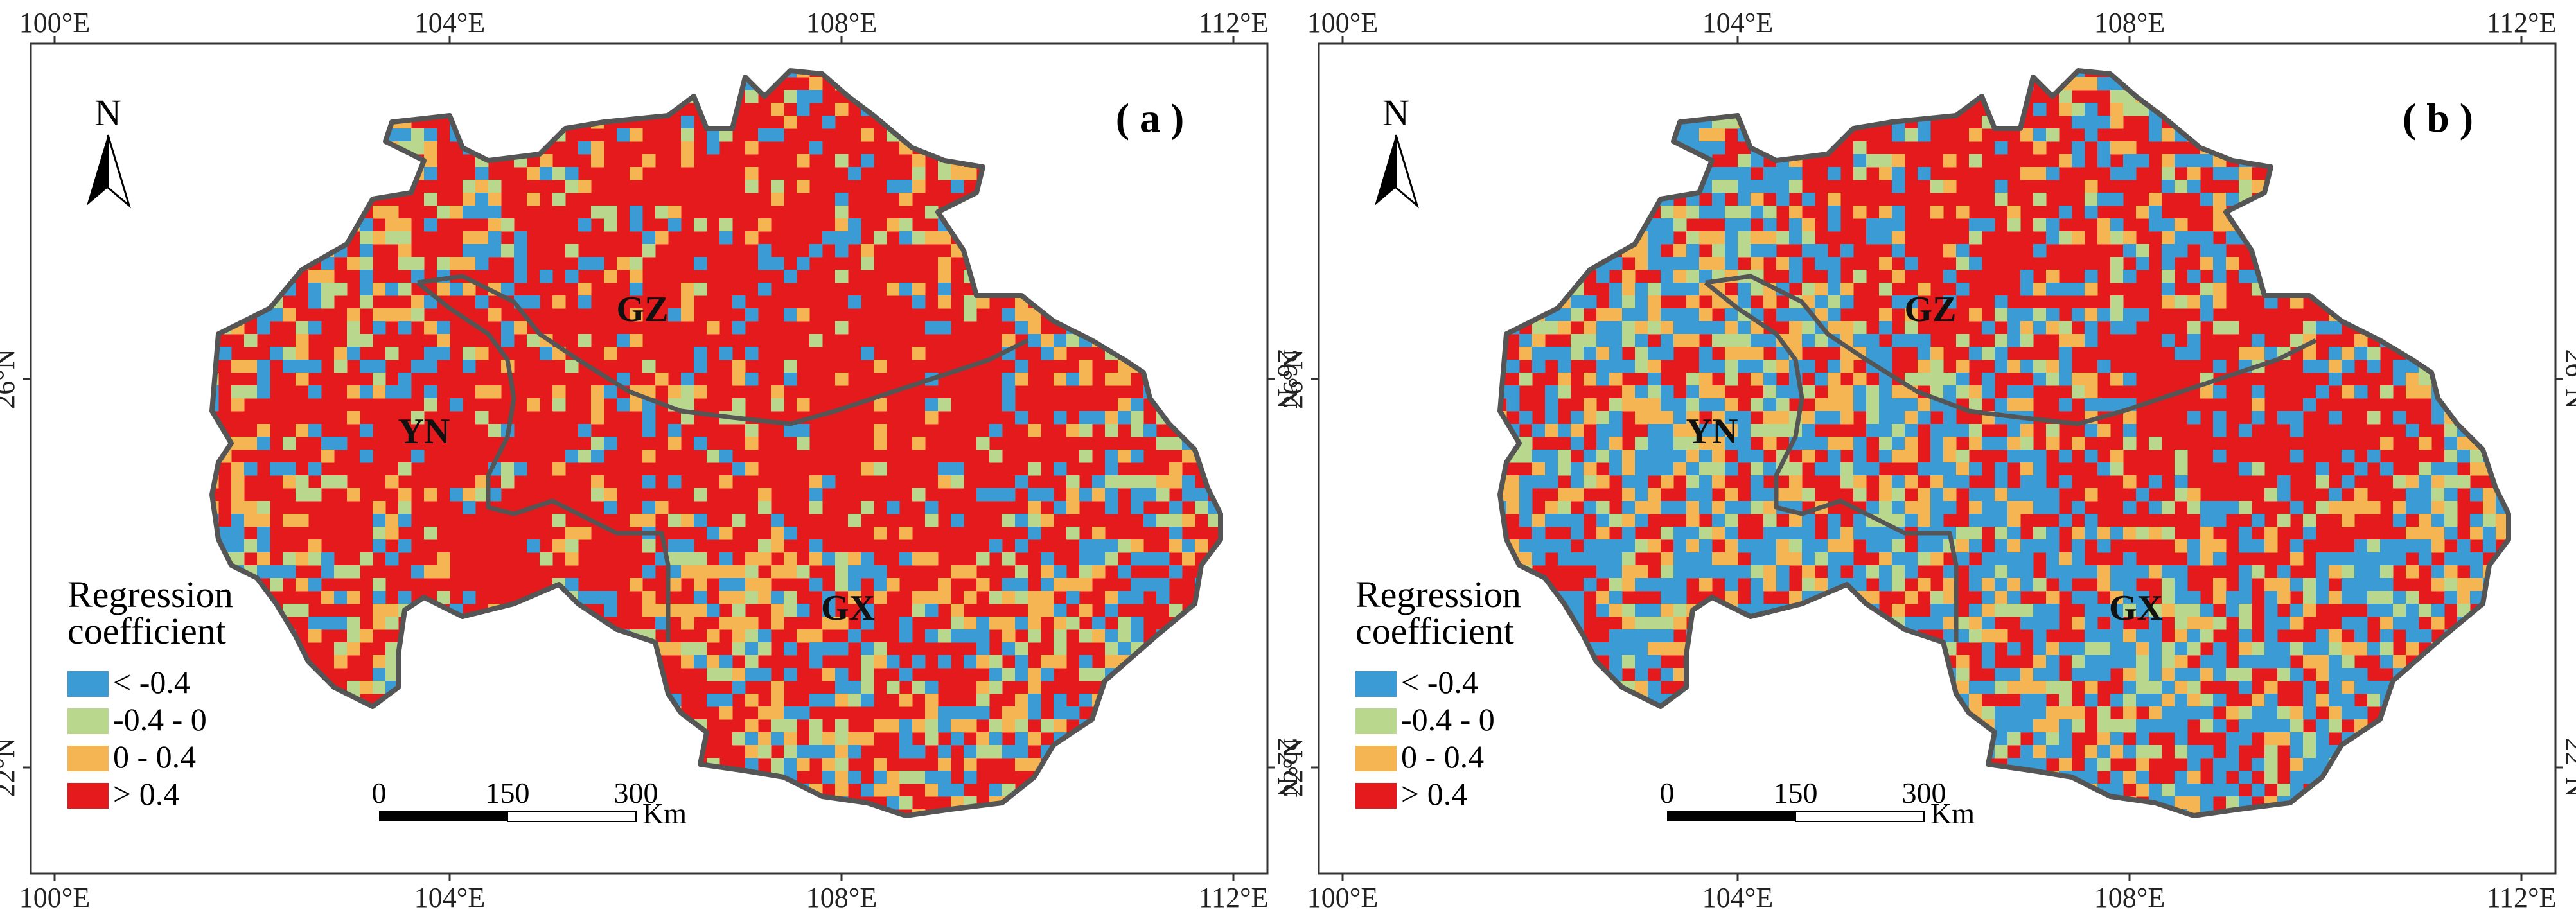  Describe the element at coordinates (1293, 767) in the screenshot. I see `lat-label-left: 22°N` at that location.